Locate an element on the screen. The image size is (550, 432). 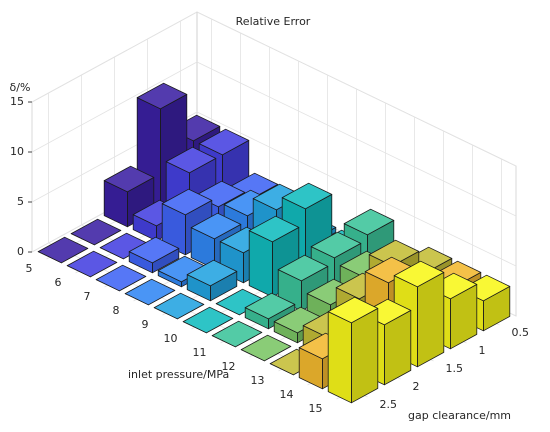
x-tick-label: 6 is located at coordinates (58, 282).